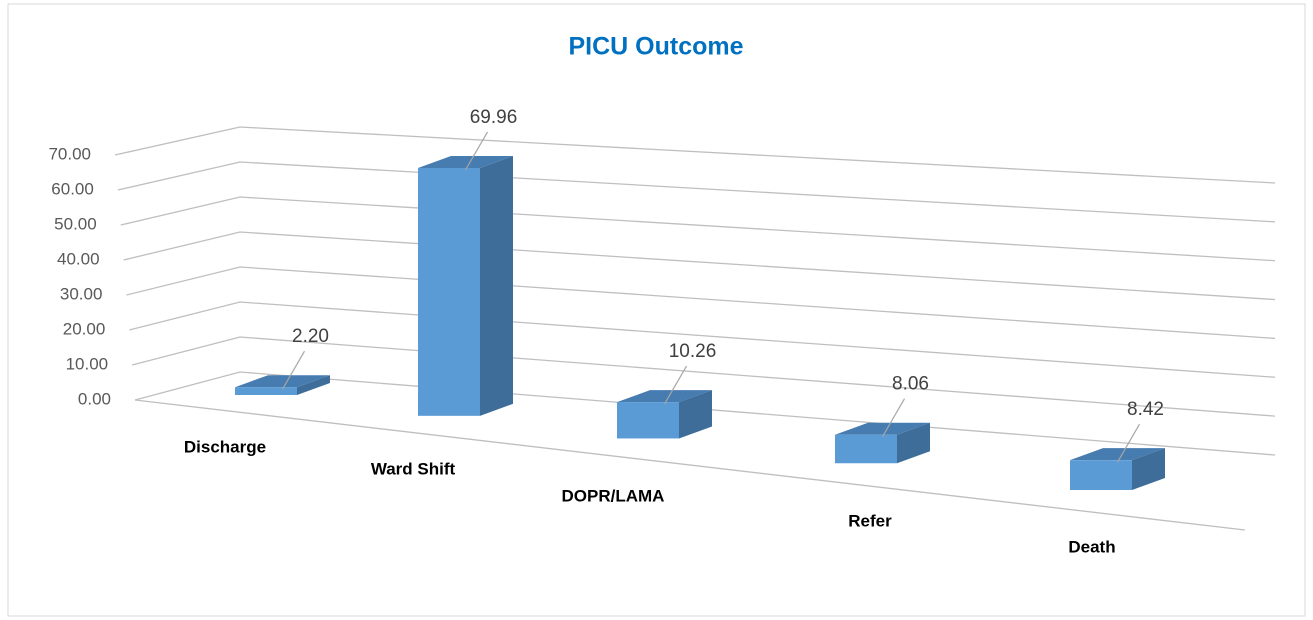 Image resolution: width=1313 pixels, height=620 pixels. I want to click on x-tick-label: Ward Shift, so click(413, 468).